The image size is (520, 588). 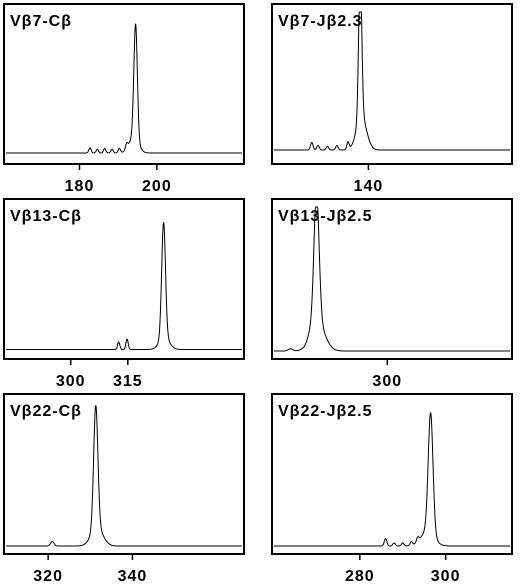 What do you see at coordinates (46, 216) in the screenshot?
I see `panel-title-vb13-cb: Vβ13-Cβ` at bounding box center [46, 216].